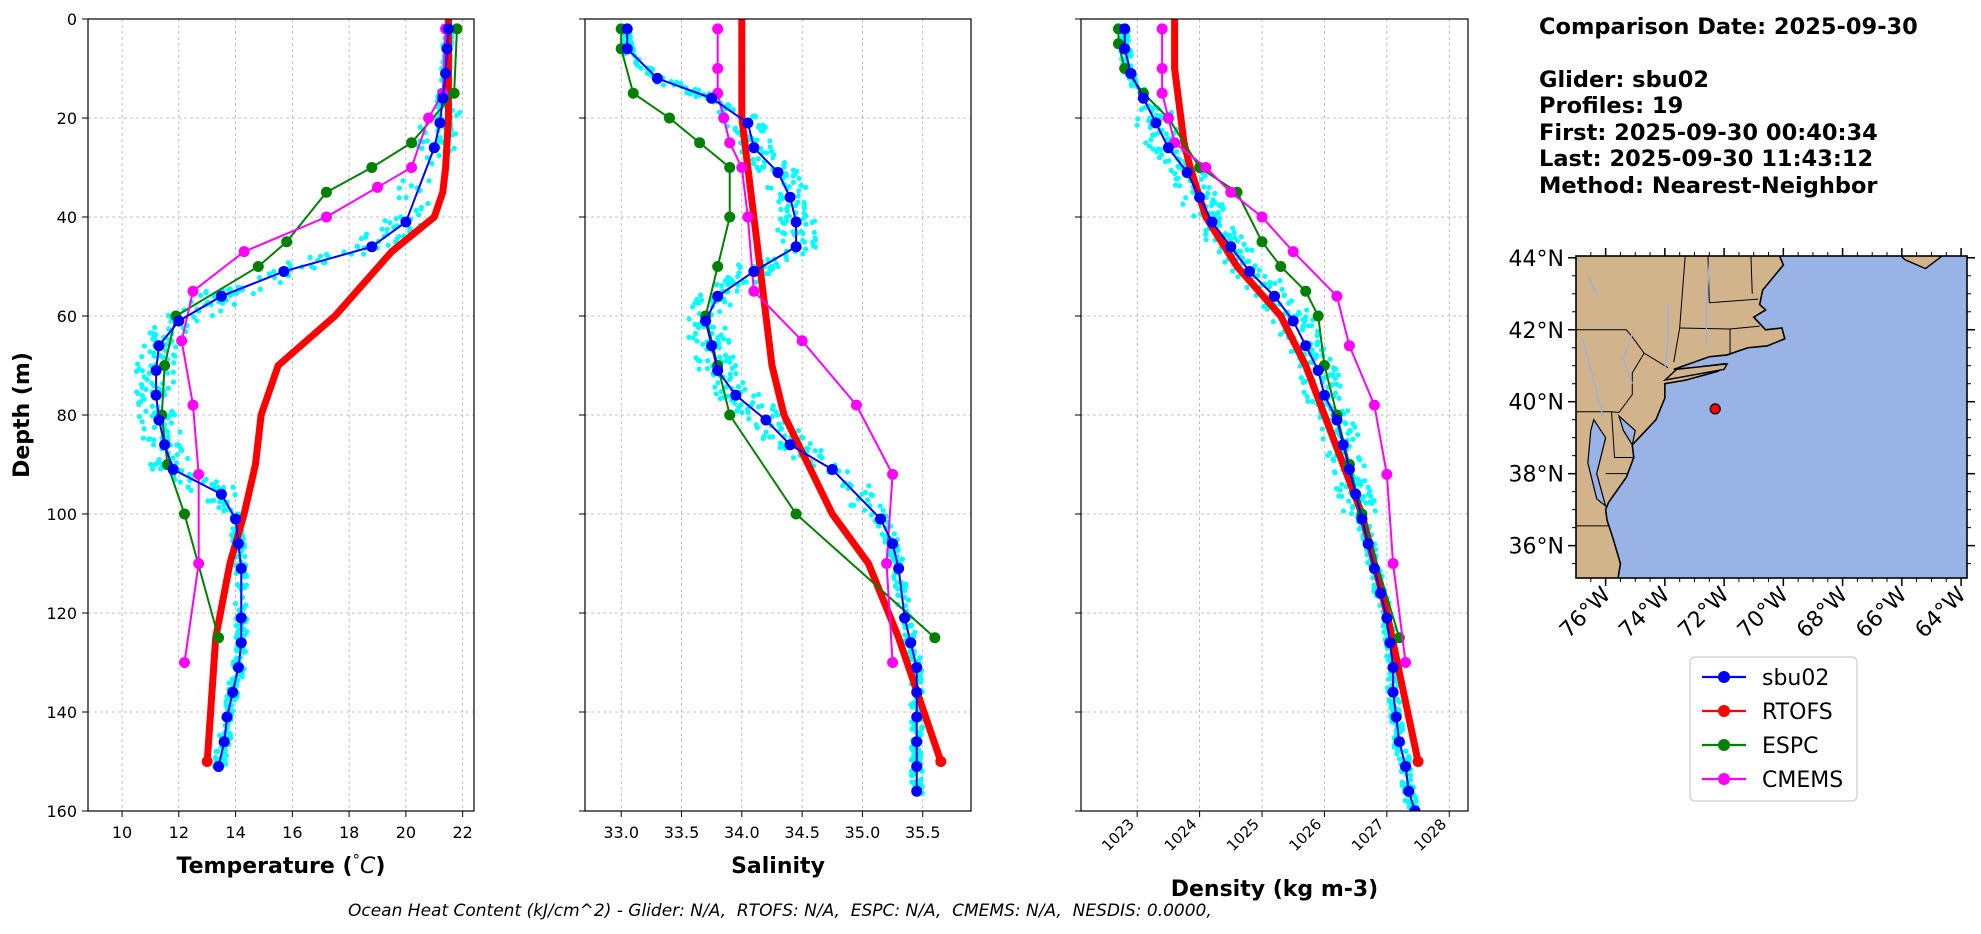 This screenshot has height=934, width=1981. What do you see at coordinates (1751, 275) in the screenshot?
I see `state-border` at bounding box center [1751, 275].